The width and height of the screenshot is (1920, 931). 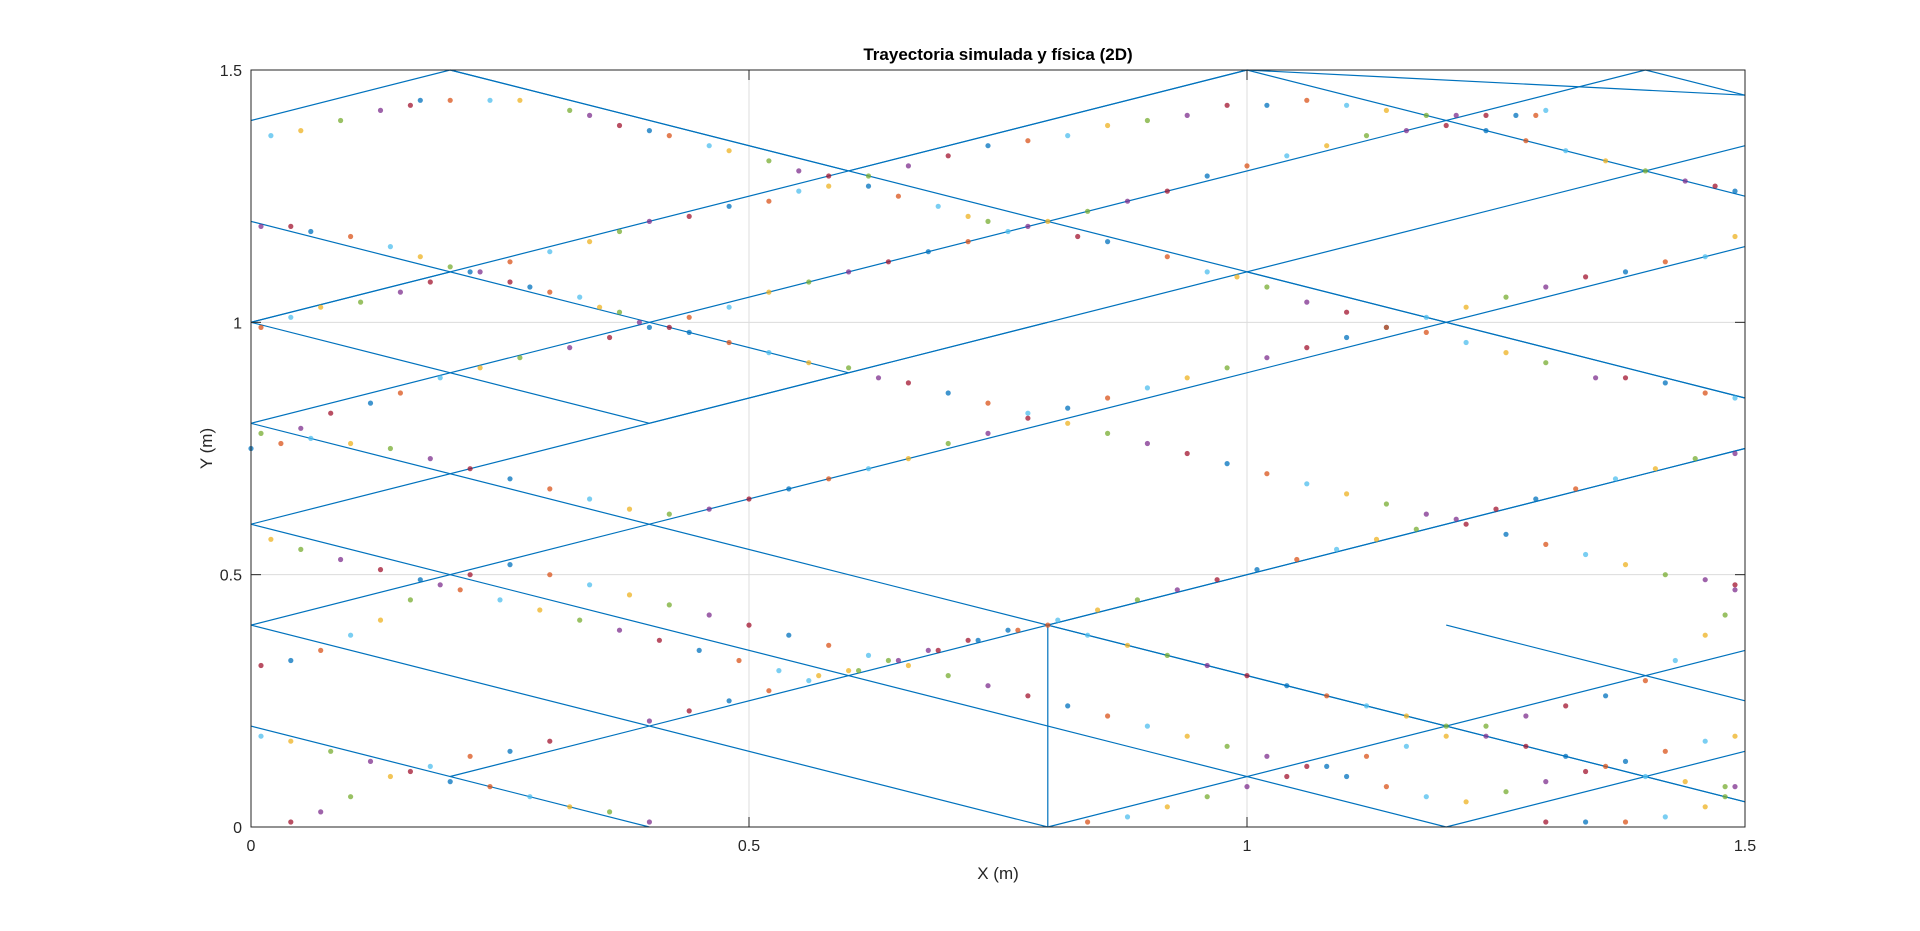 What do you see at coordinates (231, 71) in the screenshot?
I see `y-tick-label-3: 1.5` at bounding box center [231, 71].